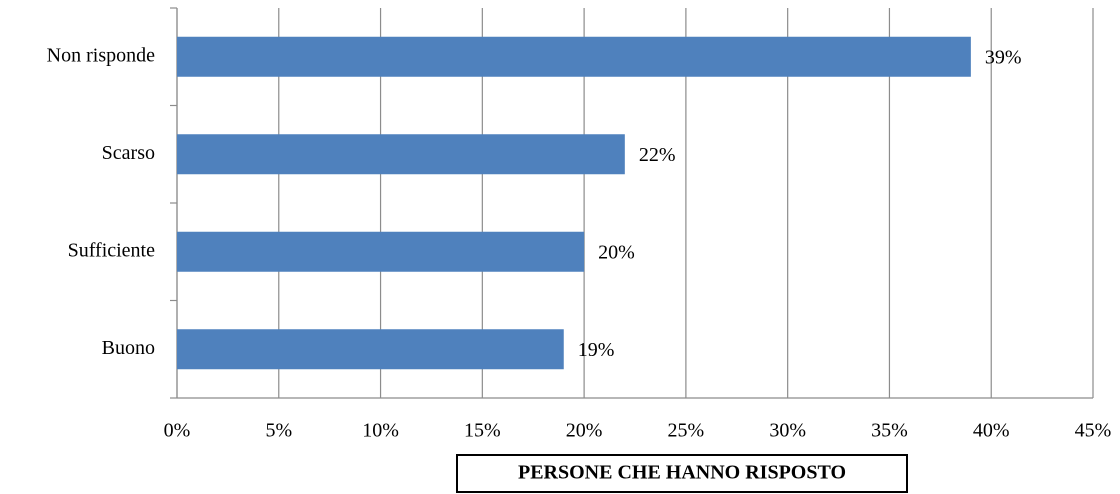 This screenshot has height=494, width=1120. What do you see at coordinates (616, 252) in the screenshot?
I see `data-label: 20%` at bounding box center [616, 252].